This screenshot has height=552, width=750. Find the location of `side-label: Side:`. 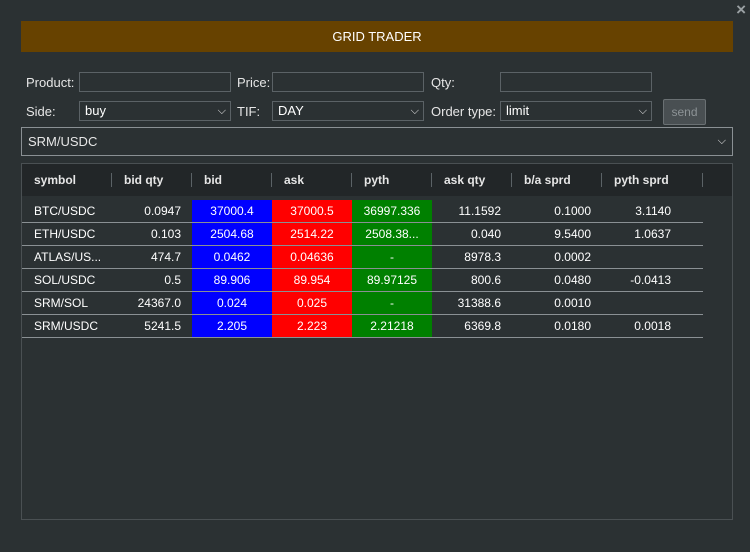

side-label: Side: is located at coordinates (41, 111).